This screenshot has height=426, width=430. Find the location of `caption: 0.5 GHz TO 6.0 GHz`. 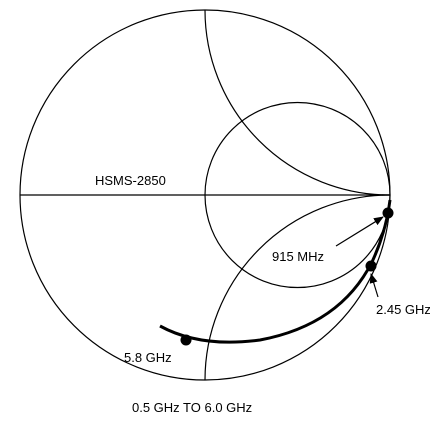

caption: 0.5 GHz TO 6.0 GHz is located at coordinates (192, 407).